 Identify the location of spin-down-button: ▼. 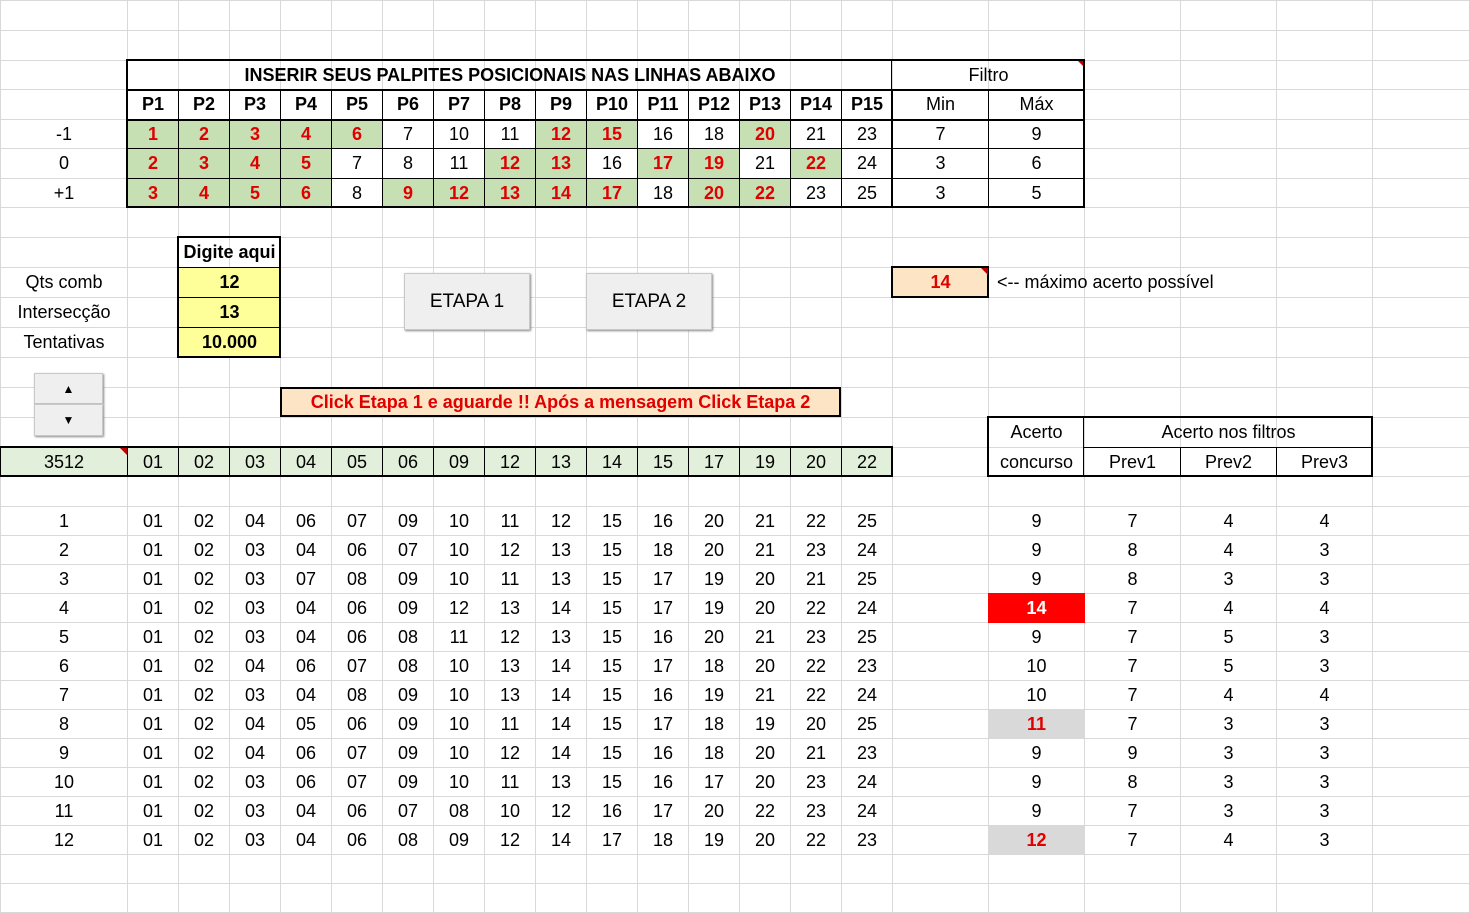
(68, 420).